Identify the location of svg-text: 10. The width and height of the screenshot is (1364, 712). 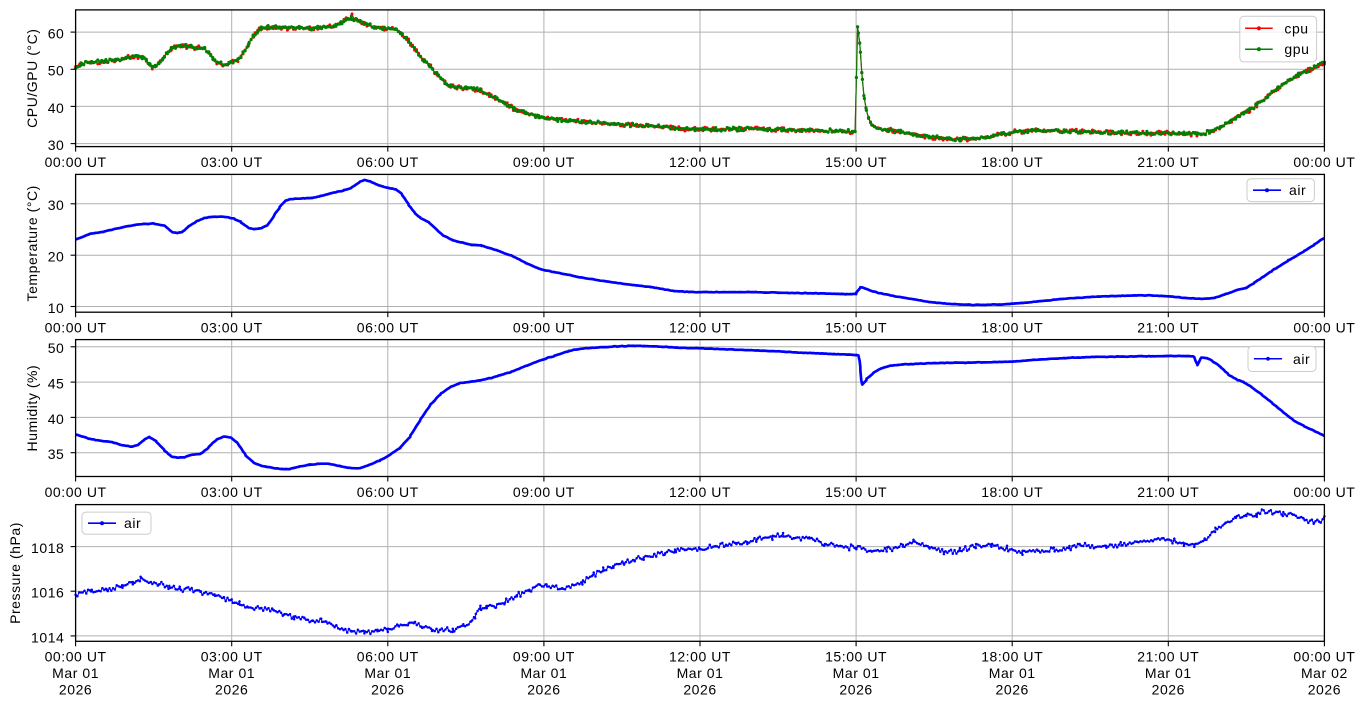
(56, 308).